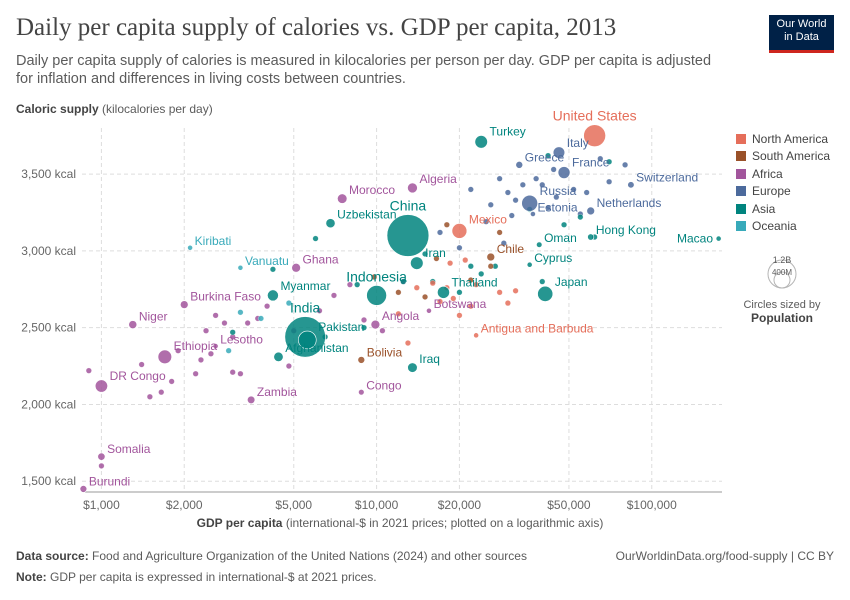 The height and width of the screenshot is (600, 850). Describe the element at coordinates (155, 109) in the screenshot. I see `y-axis-title-unit: (kilocalories per day)` at that location.